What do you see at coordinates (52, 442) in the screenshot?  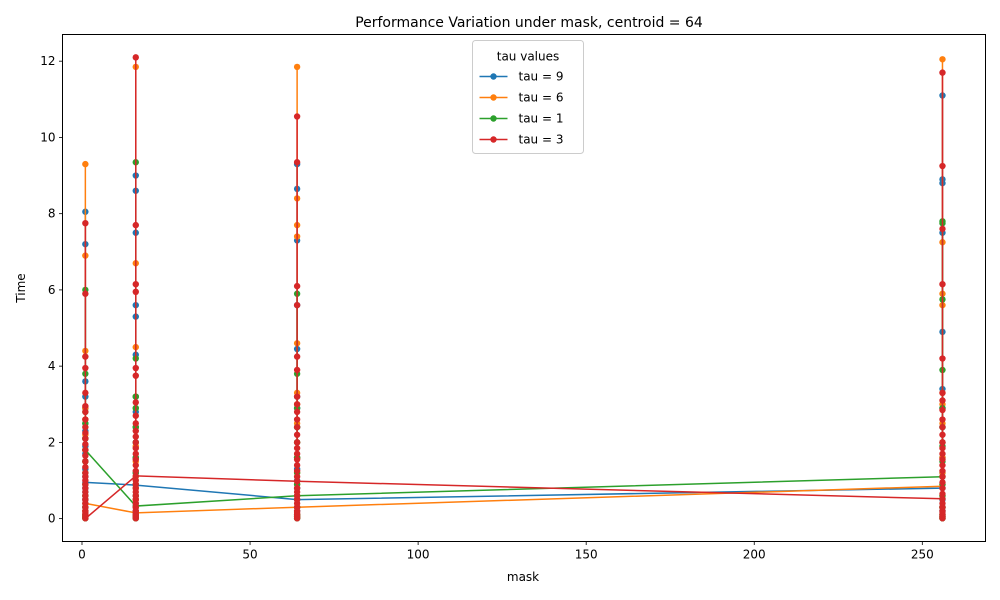 I see `y-tick-label: 2` at bounding box center [52, 442].